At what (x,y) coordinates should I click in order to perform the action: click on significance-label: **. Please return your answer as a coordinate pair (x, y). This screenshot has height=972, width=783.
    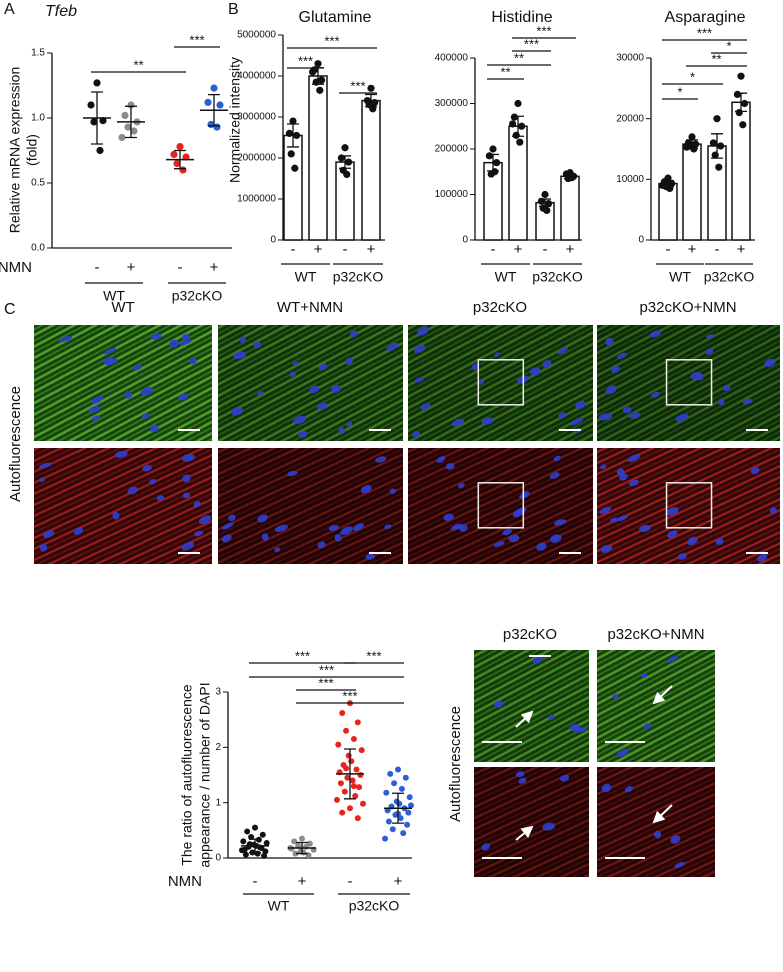
    Looking at the image, I should click on (519, 57).